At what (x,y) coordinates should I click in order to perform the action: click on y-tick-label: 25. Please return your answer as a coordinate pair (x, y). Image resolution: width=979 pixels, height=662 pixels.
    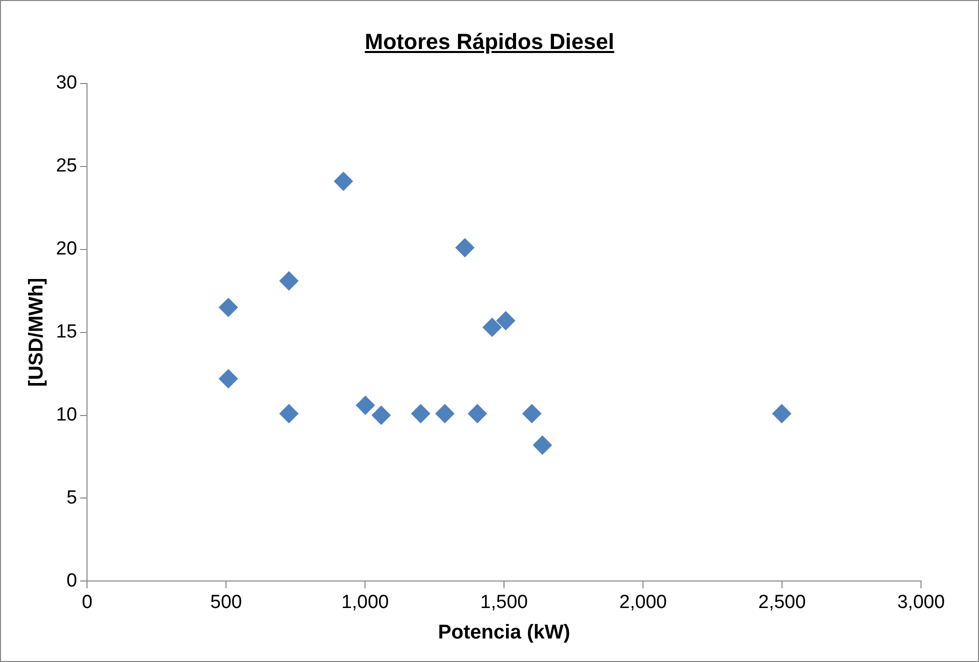
    Looking at the image, I should click on (67, 166).